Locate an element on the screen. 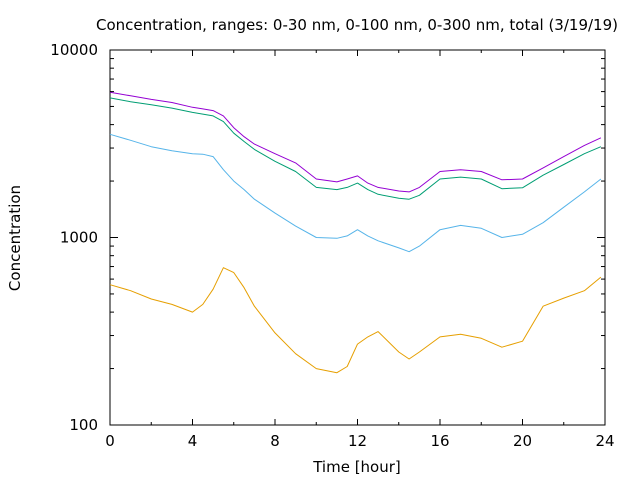  x-axis-label: Time [hour] is located at coordinates (356, 467).